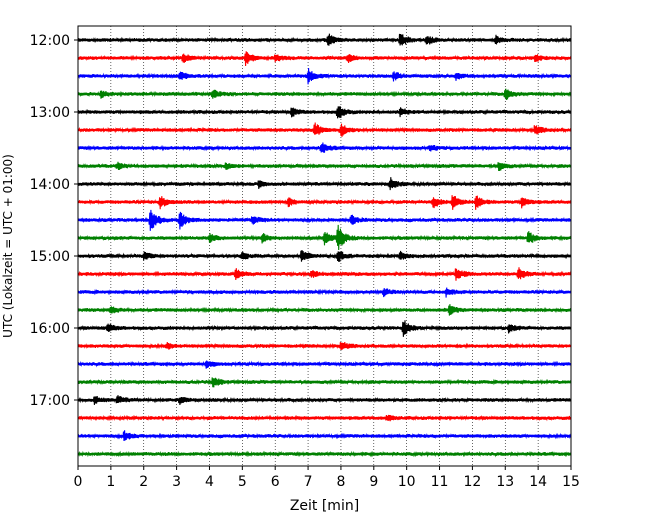  I want to click on x-tick-label: 2, so click(143, 482).